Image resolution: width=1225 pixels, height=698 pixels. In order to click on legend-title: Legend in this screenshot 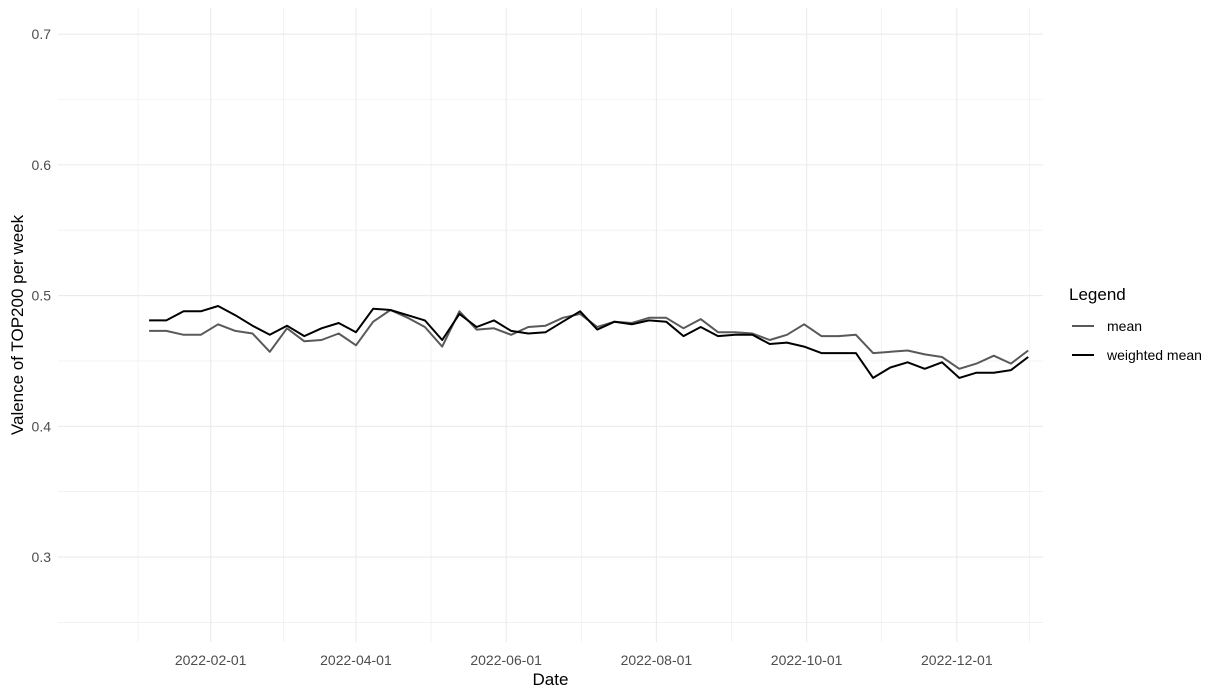, I will do `click(1097, 294)`.